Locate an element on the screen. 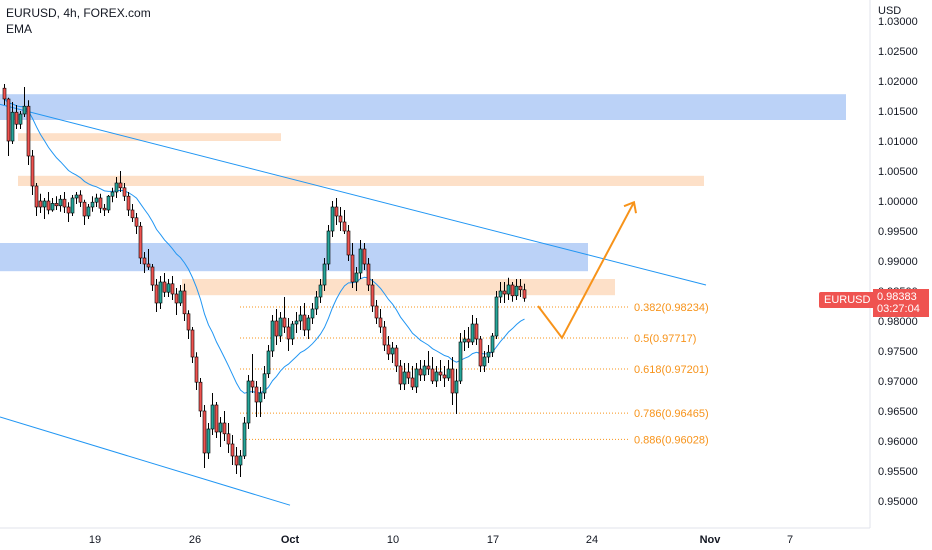  price-tag-price: 0.98383 is located at coordinates (897, 297).